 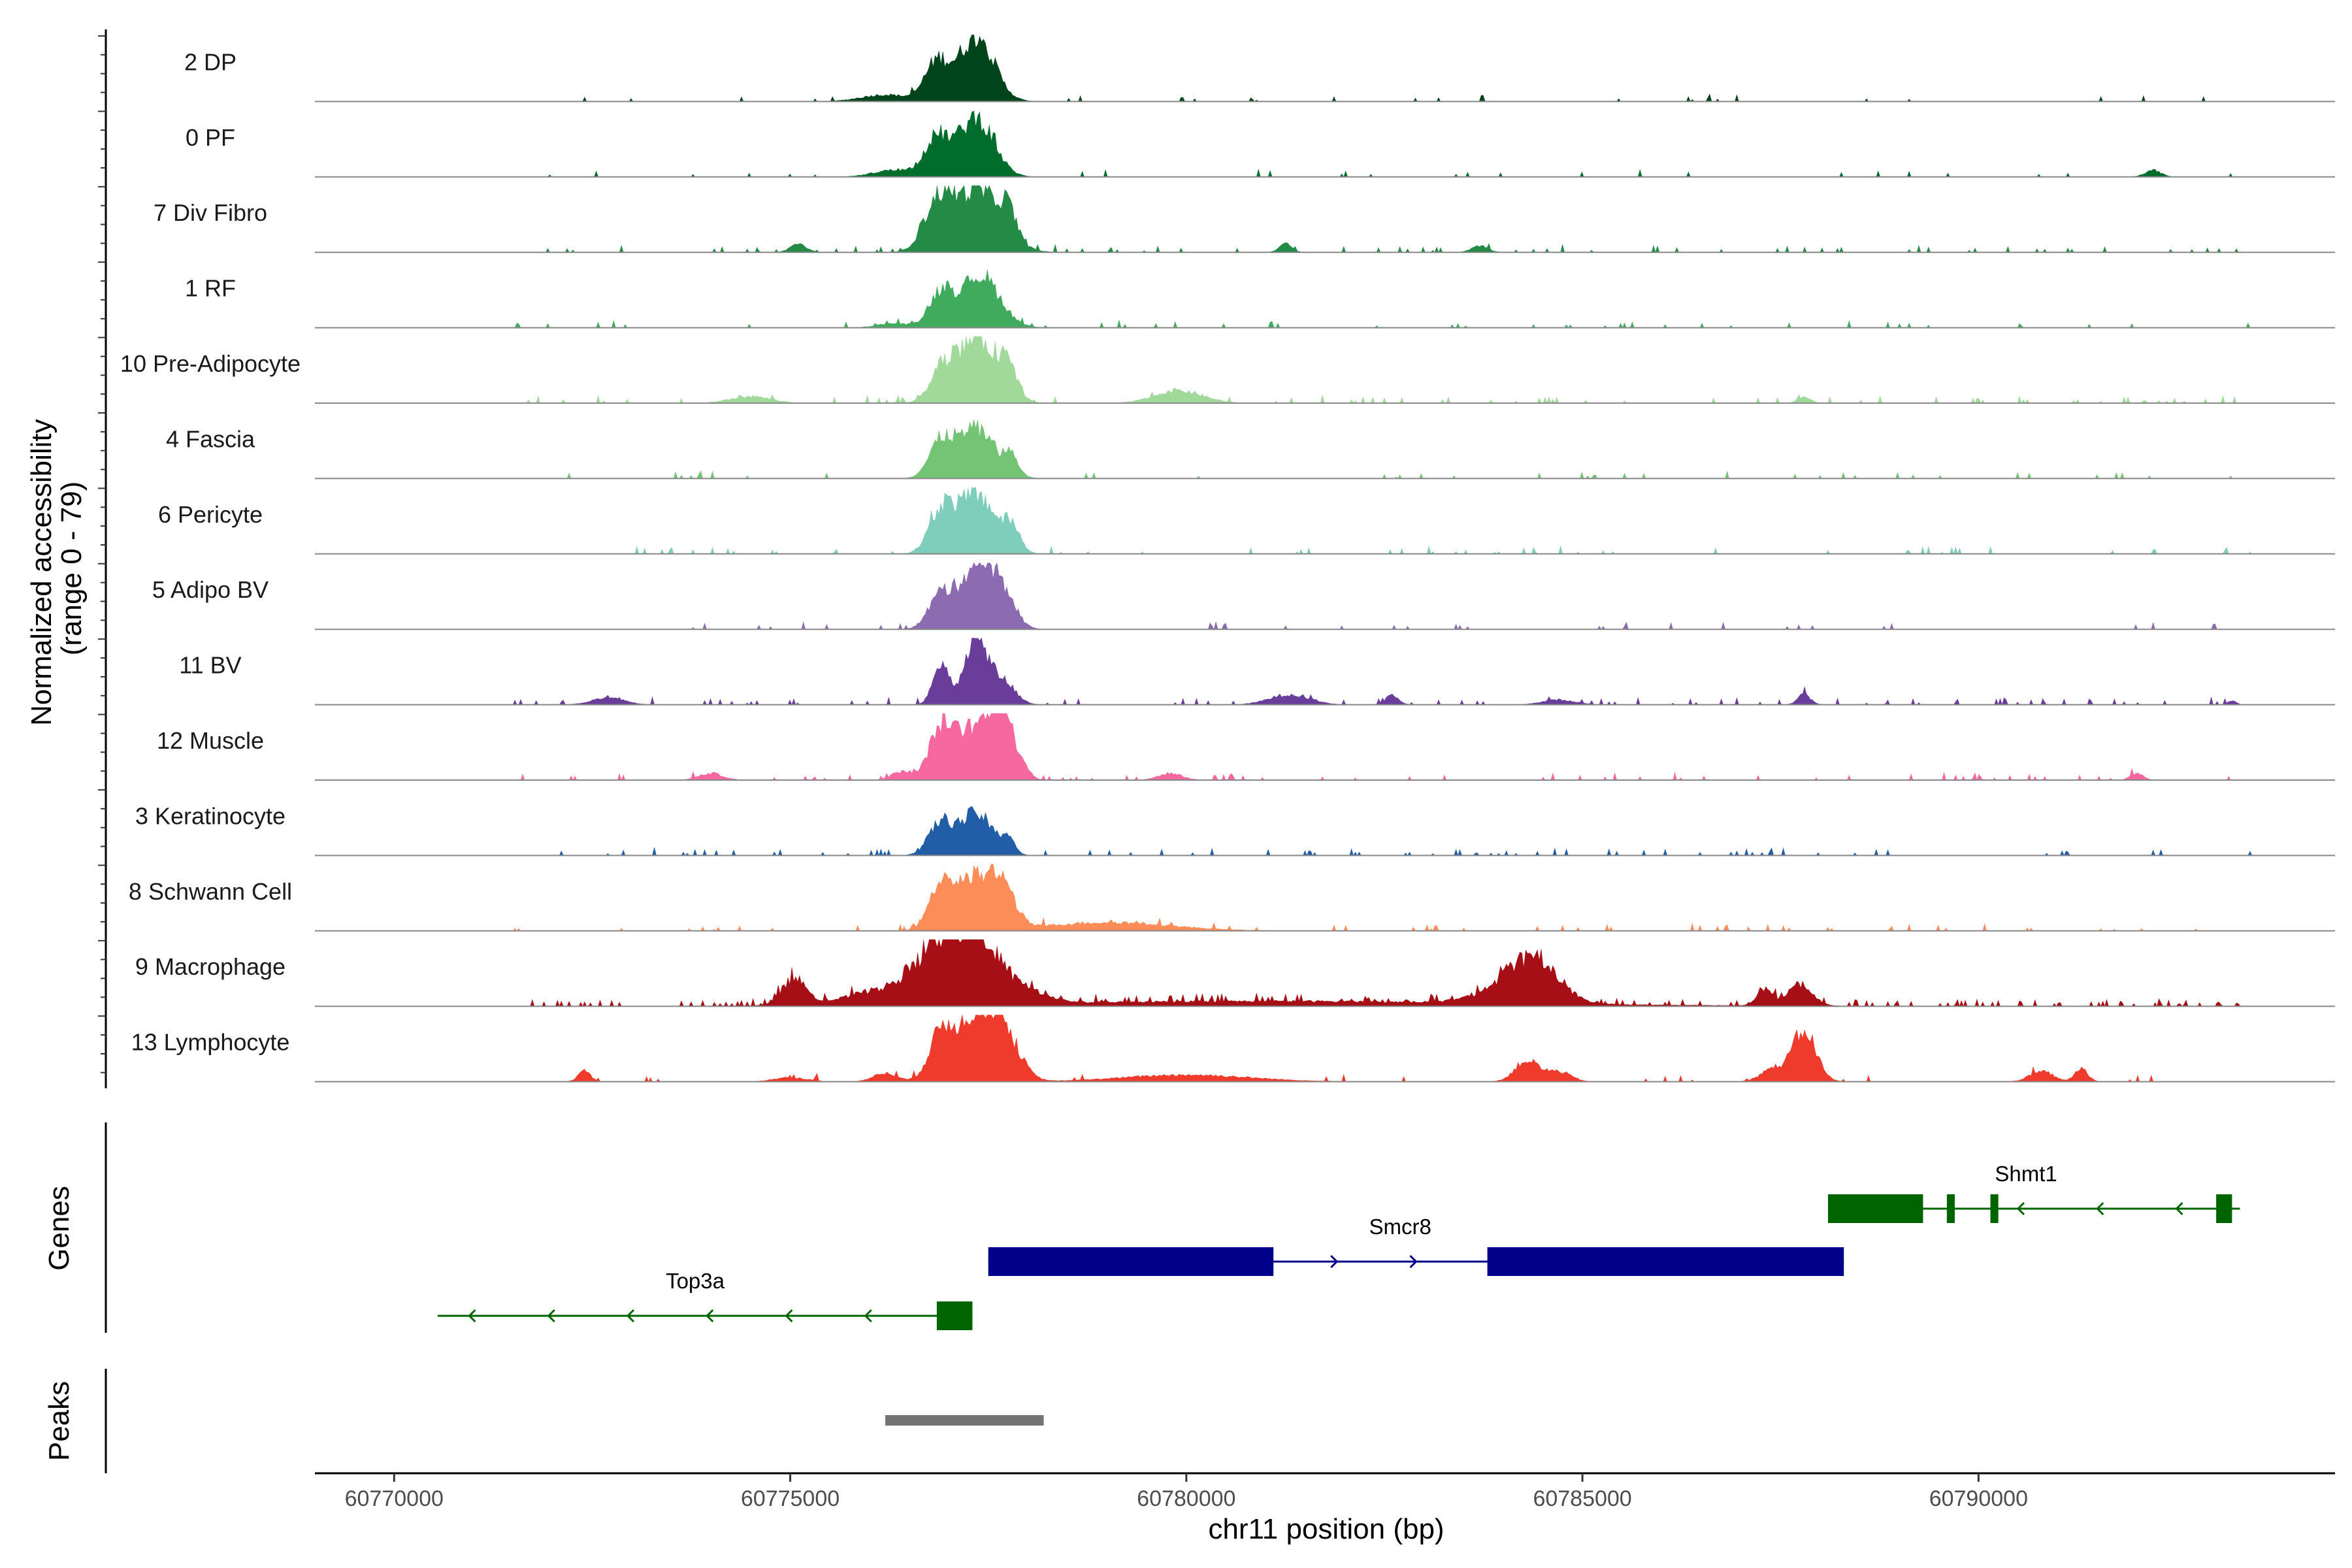 I want to click on track-label: 11 BV, so click(x=210, y=665).